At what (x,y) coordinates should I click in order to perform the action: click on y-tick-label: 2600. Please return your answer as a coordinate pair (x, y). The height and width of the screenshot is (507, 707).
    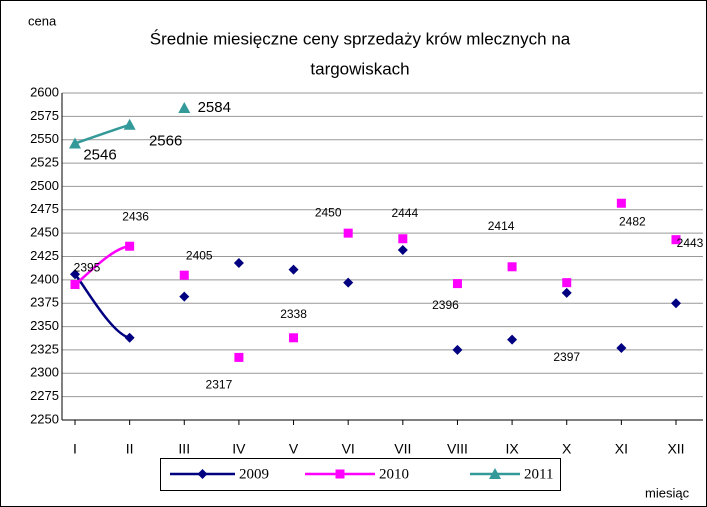
    Looking at the image, I should click on (44, 91).